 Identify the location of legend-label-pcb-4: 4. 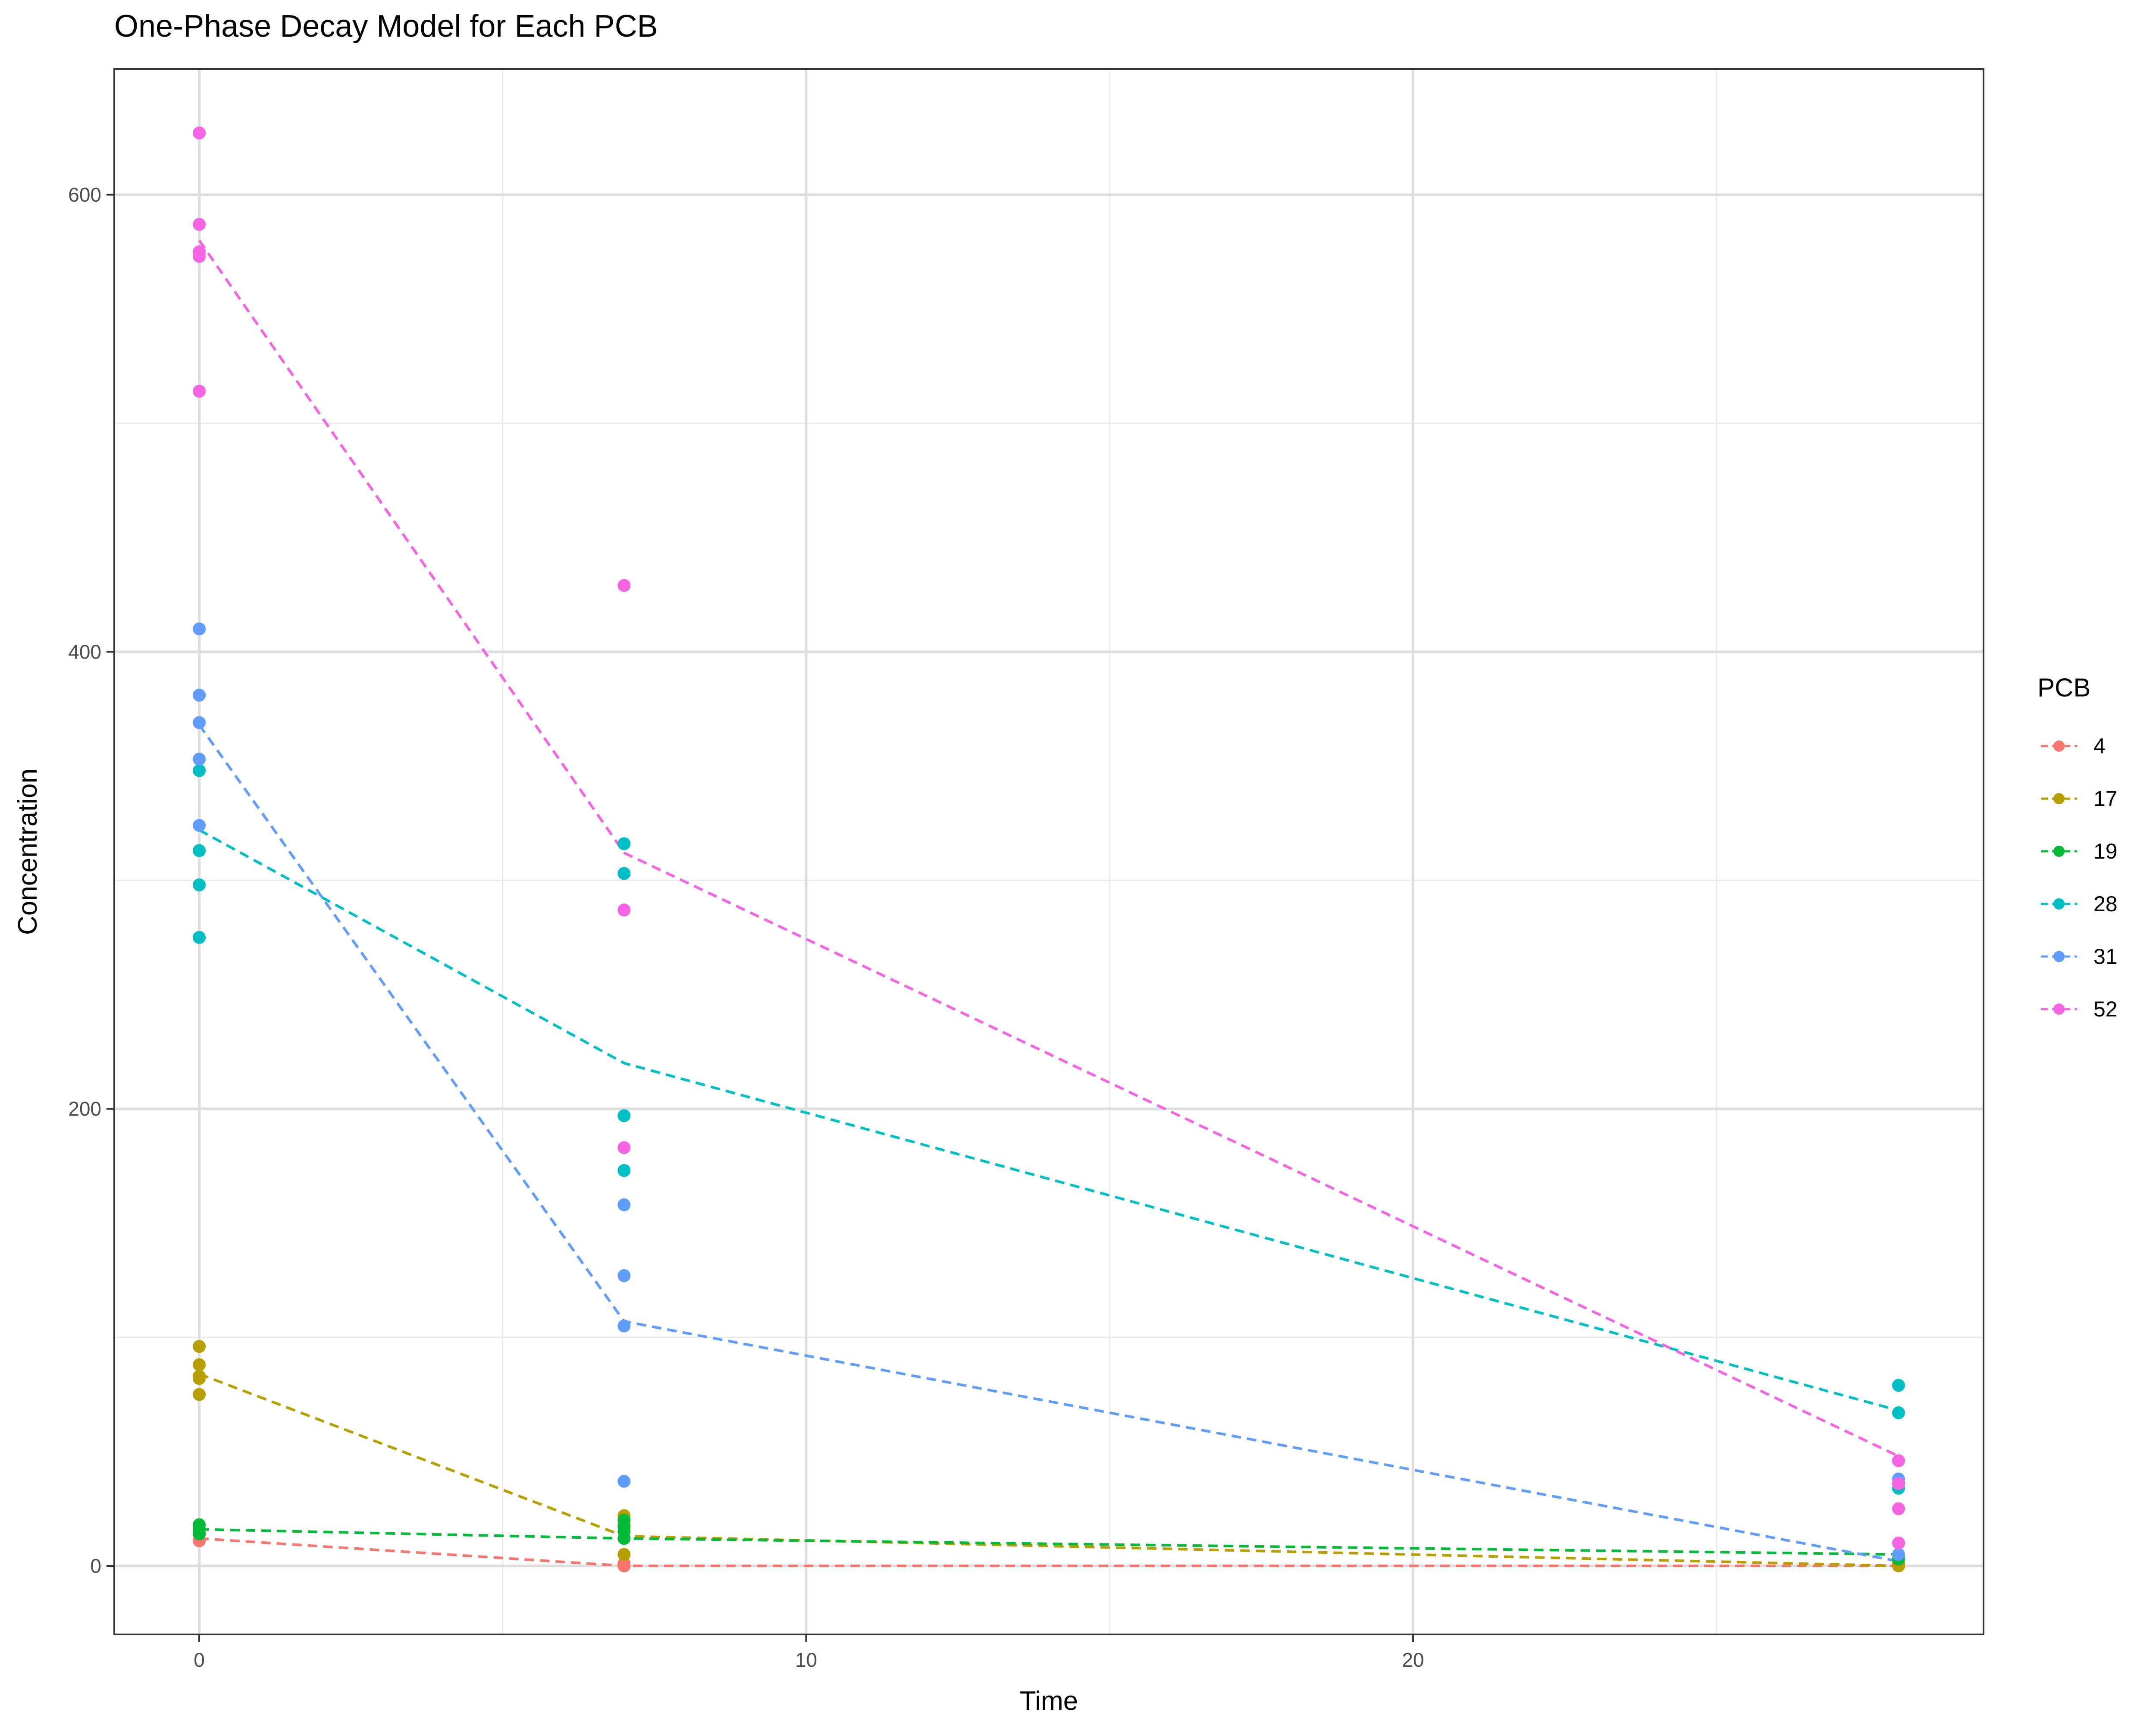
(2099, 746).